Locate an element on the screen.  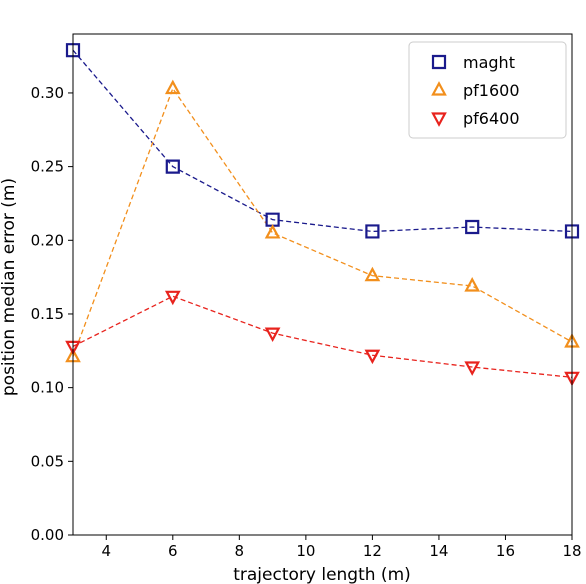
x-tick-label: 4 is located at coordinates (106, 551).